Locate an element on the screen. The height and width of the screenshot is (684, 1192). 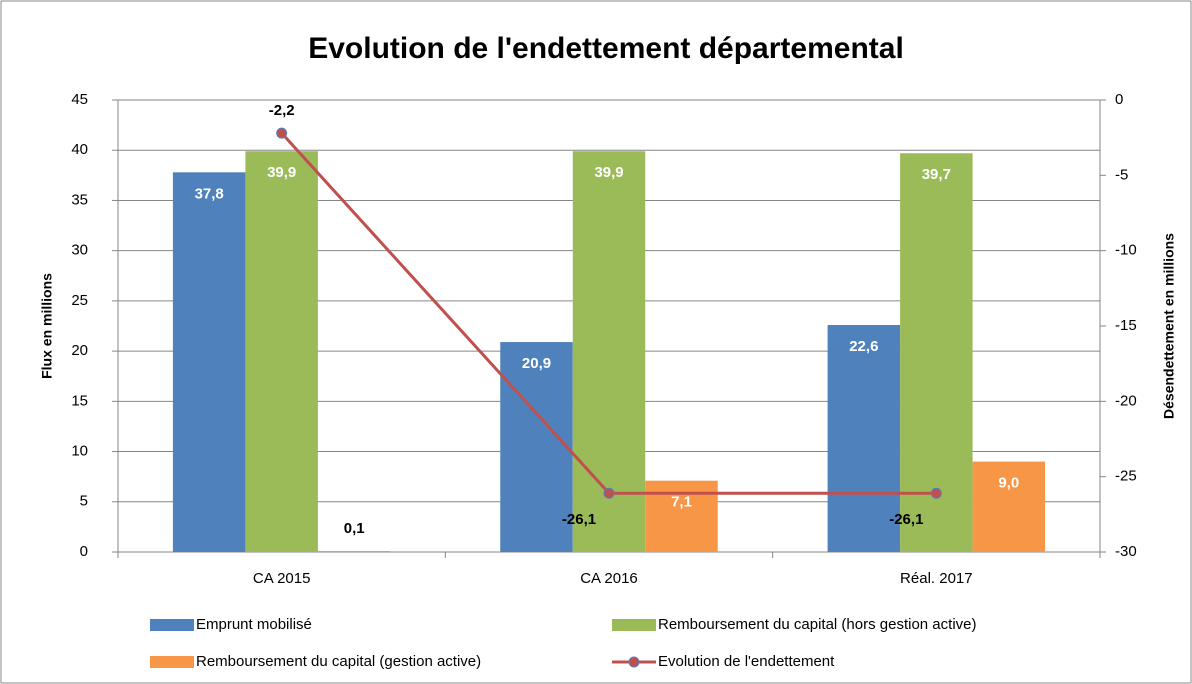
y-tick-label: 30 is located at coordinates (79, 250).